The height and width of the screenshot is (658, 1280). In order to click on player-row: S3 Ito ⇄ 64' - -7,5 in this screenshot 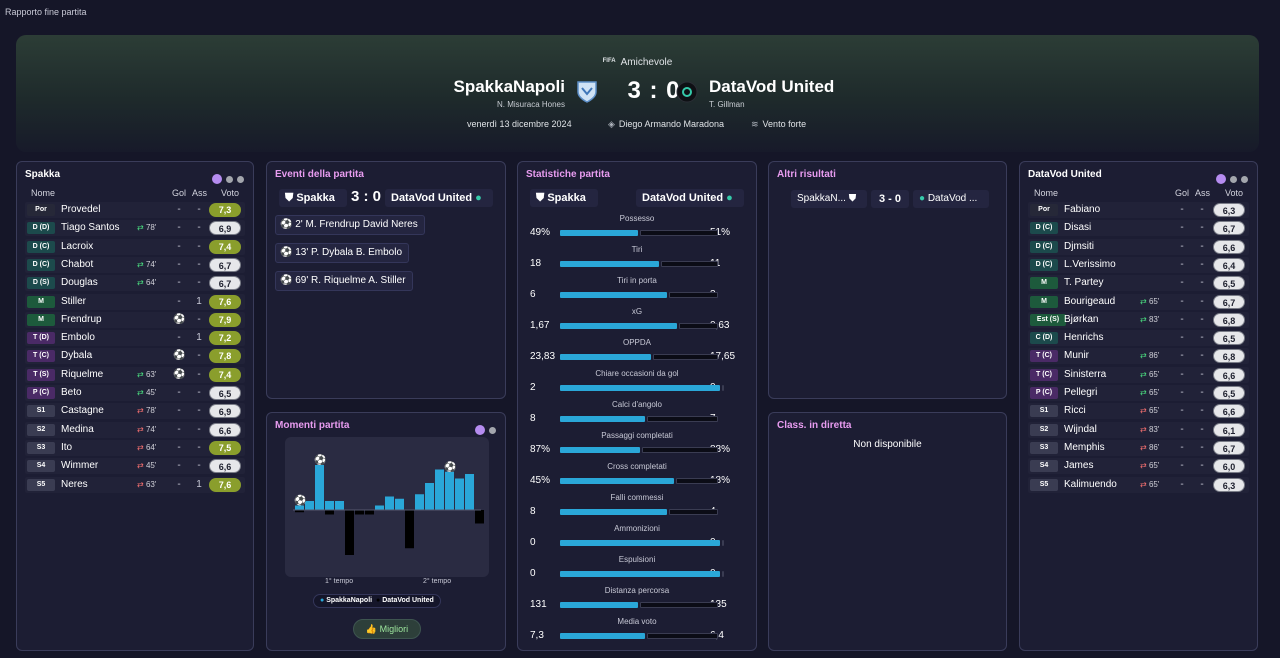, I will do `click(135, 447)`.